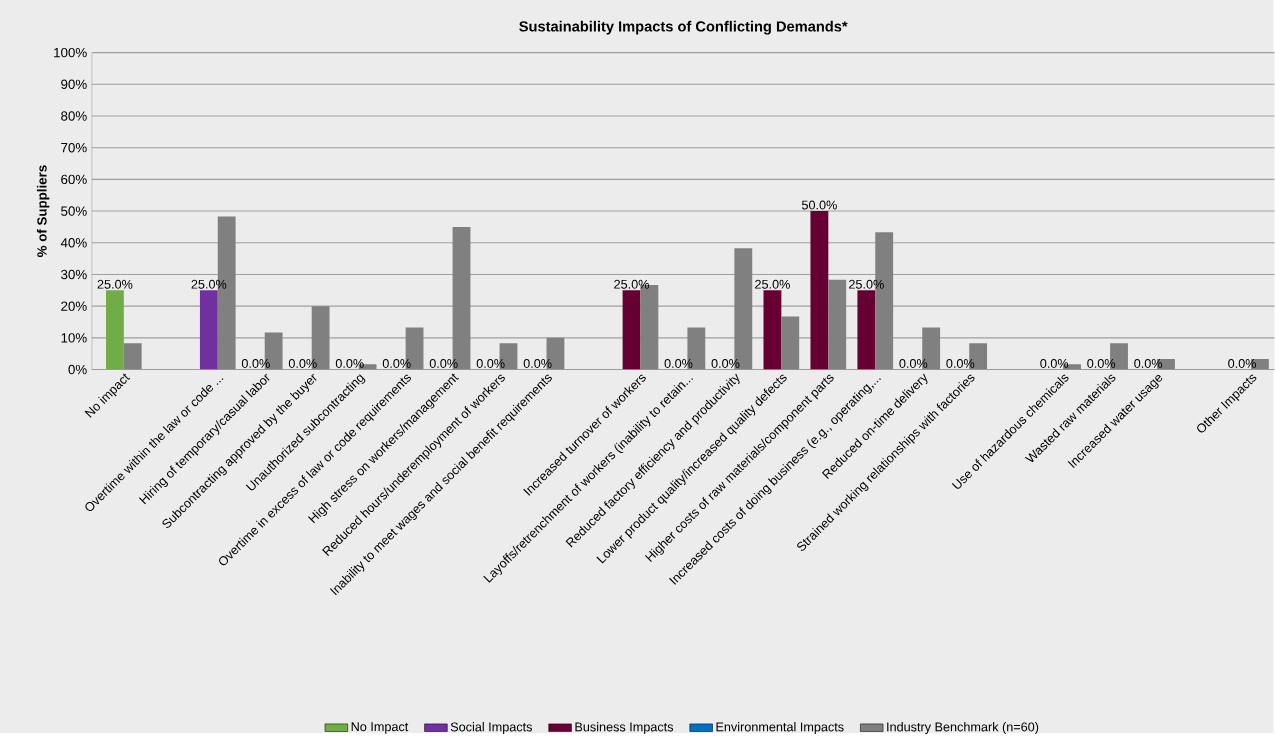  Describe the element at coordinates (77, 370) in the screenshot. I see `y-tick-label: 0%` at that location.